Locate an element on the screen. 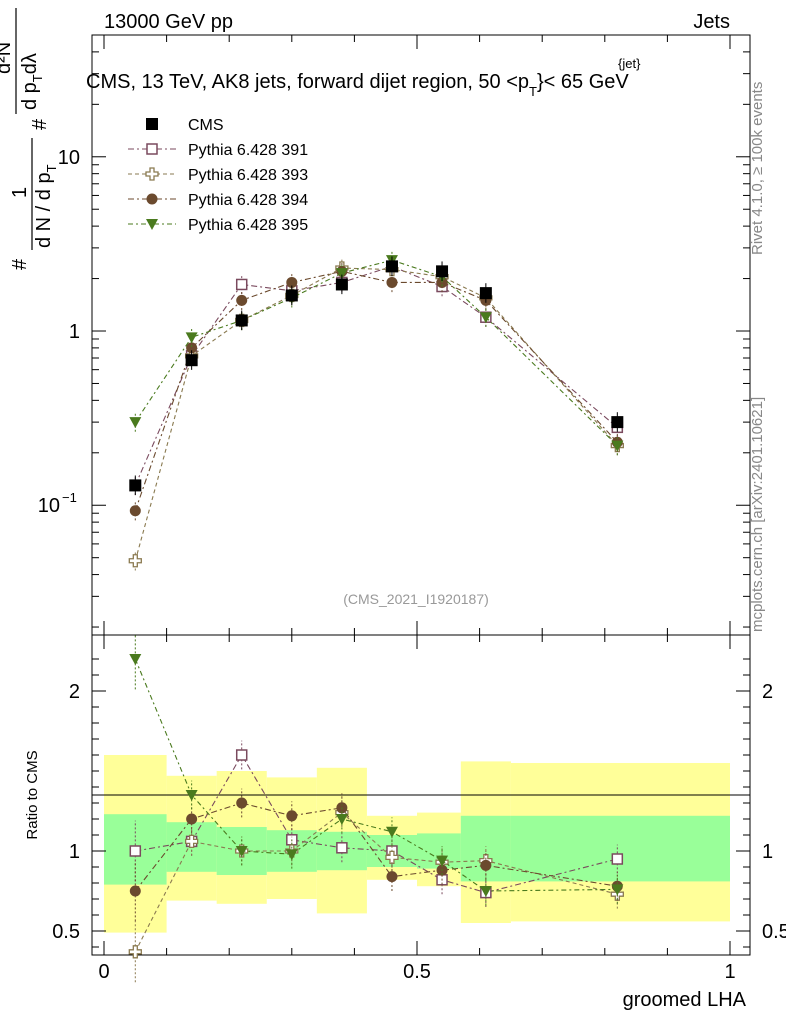  jets-label: Jets is located at coordinates (711, 22).